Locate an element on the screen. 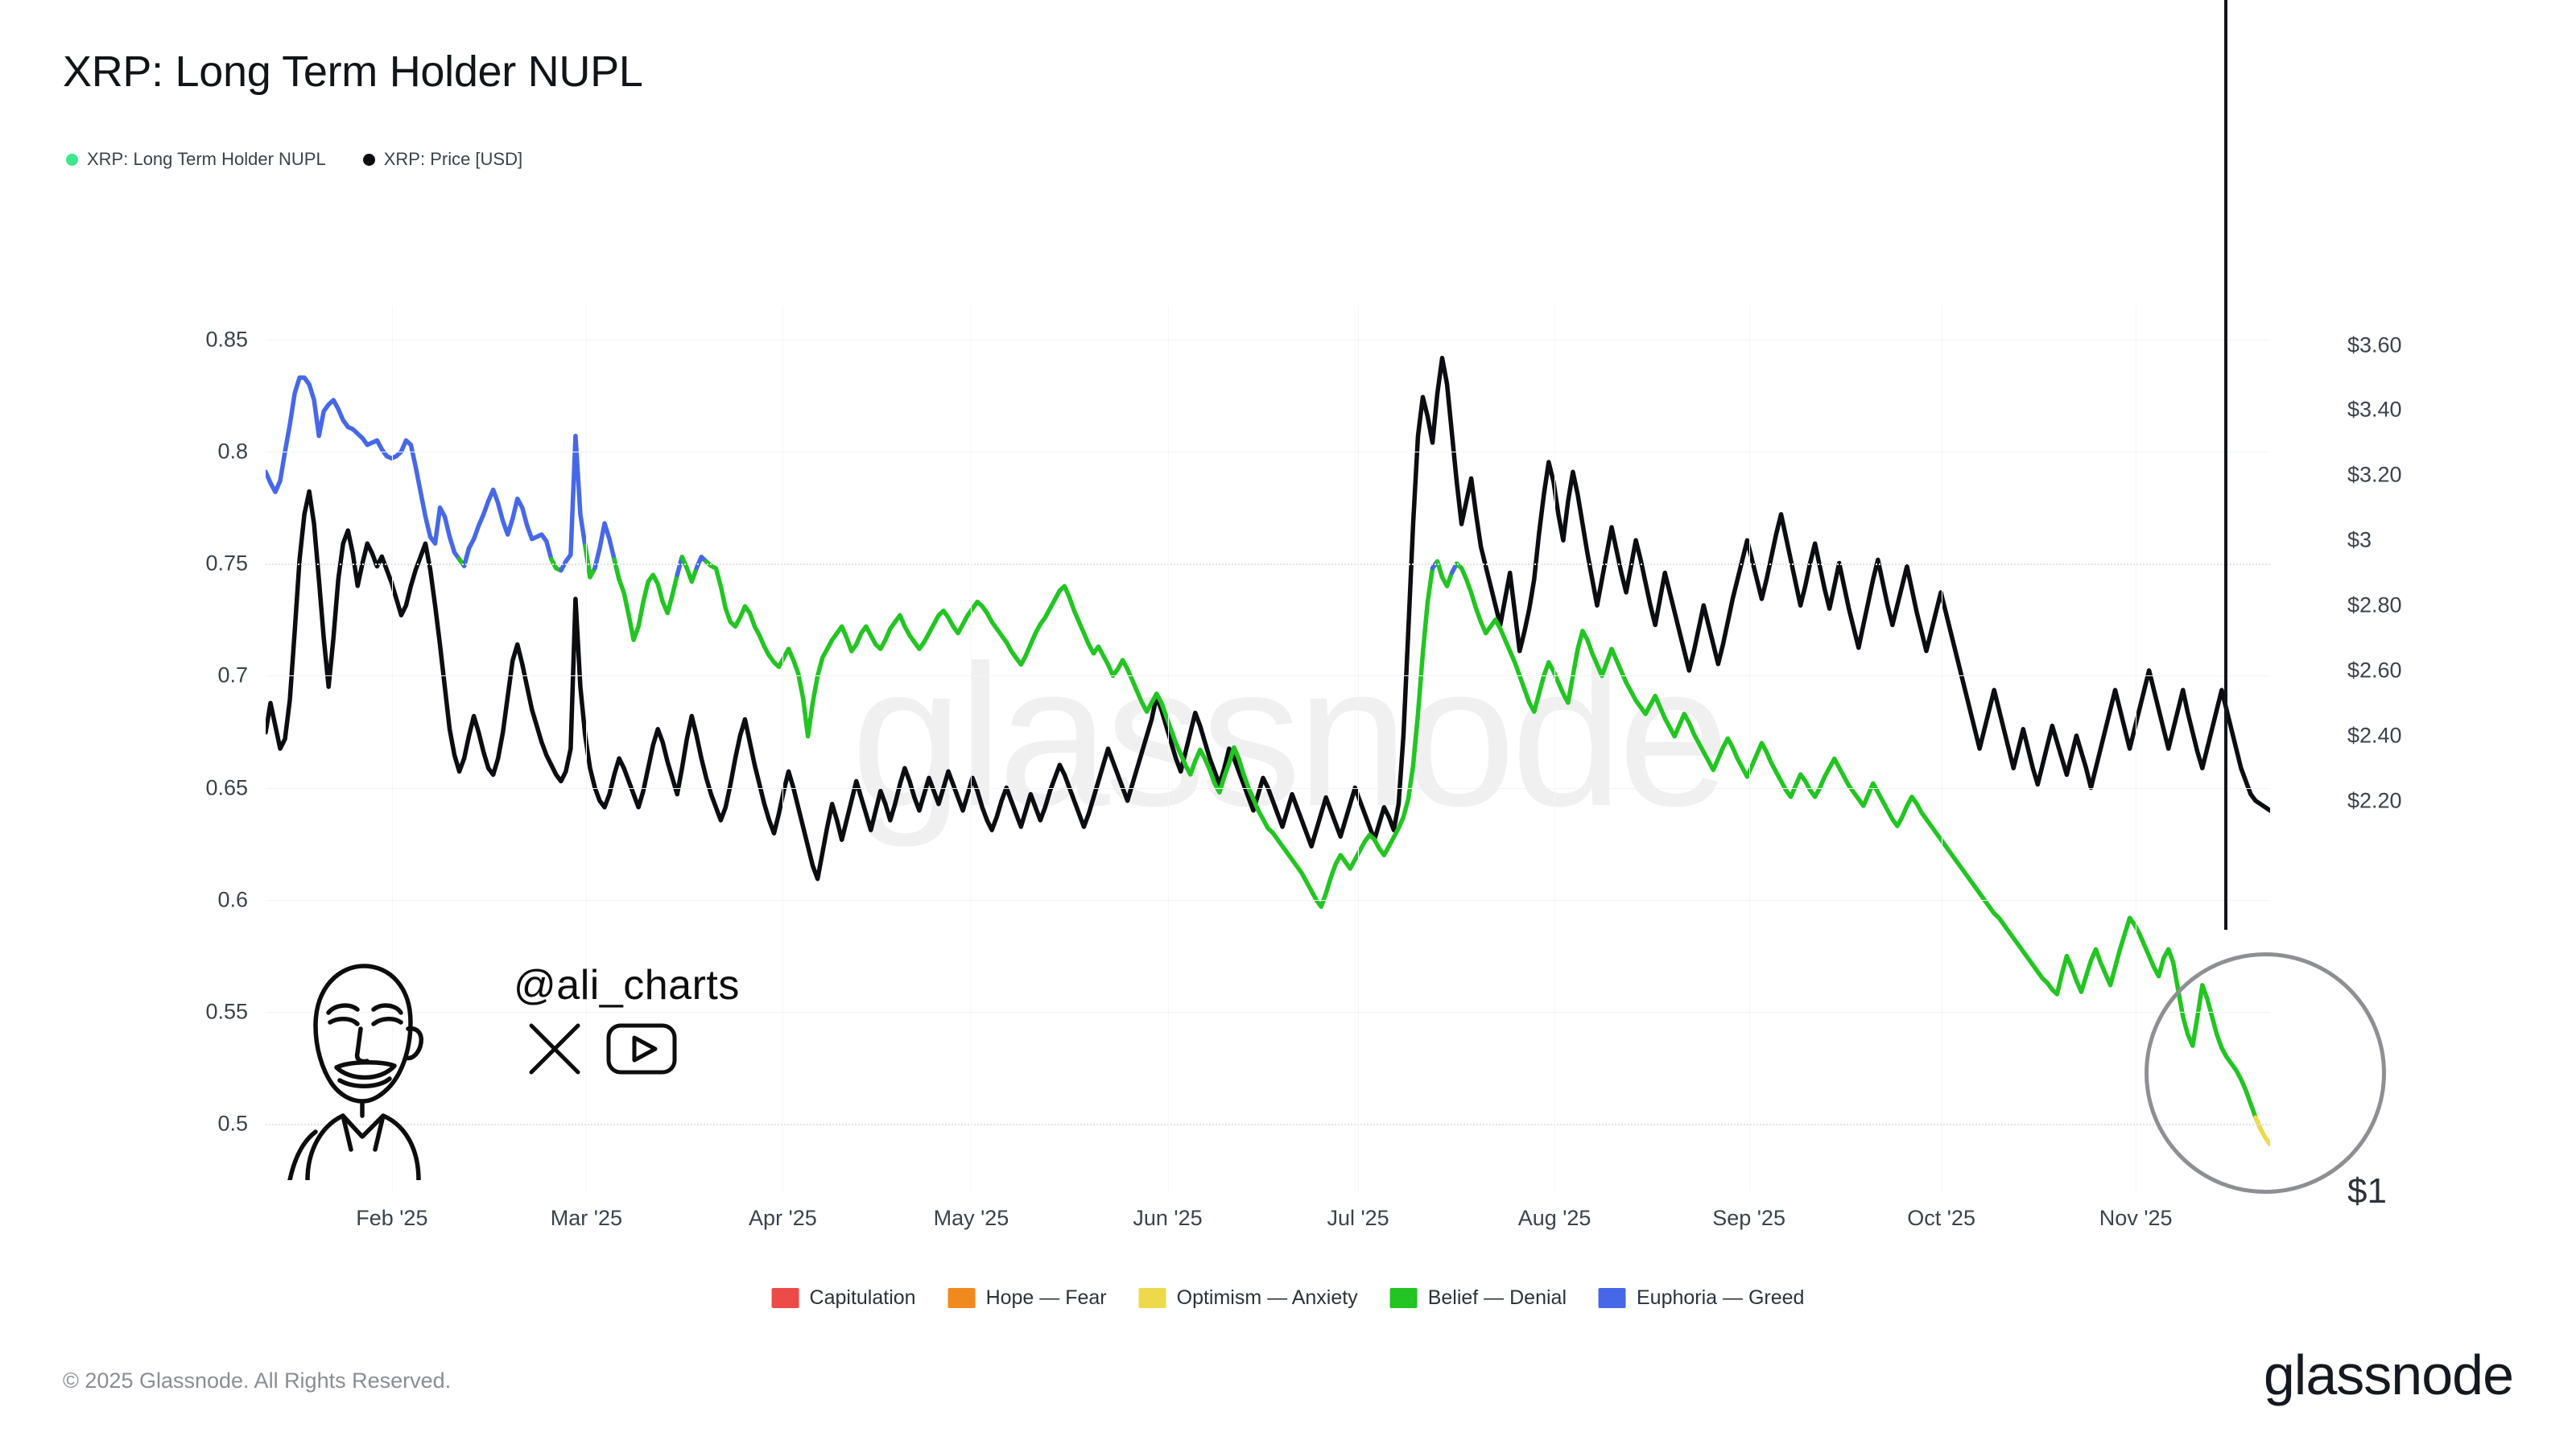  series-legend-item: XRP: Long Term Holder NUPL is located at coordinates (196, 159).